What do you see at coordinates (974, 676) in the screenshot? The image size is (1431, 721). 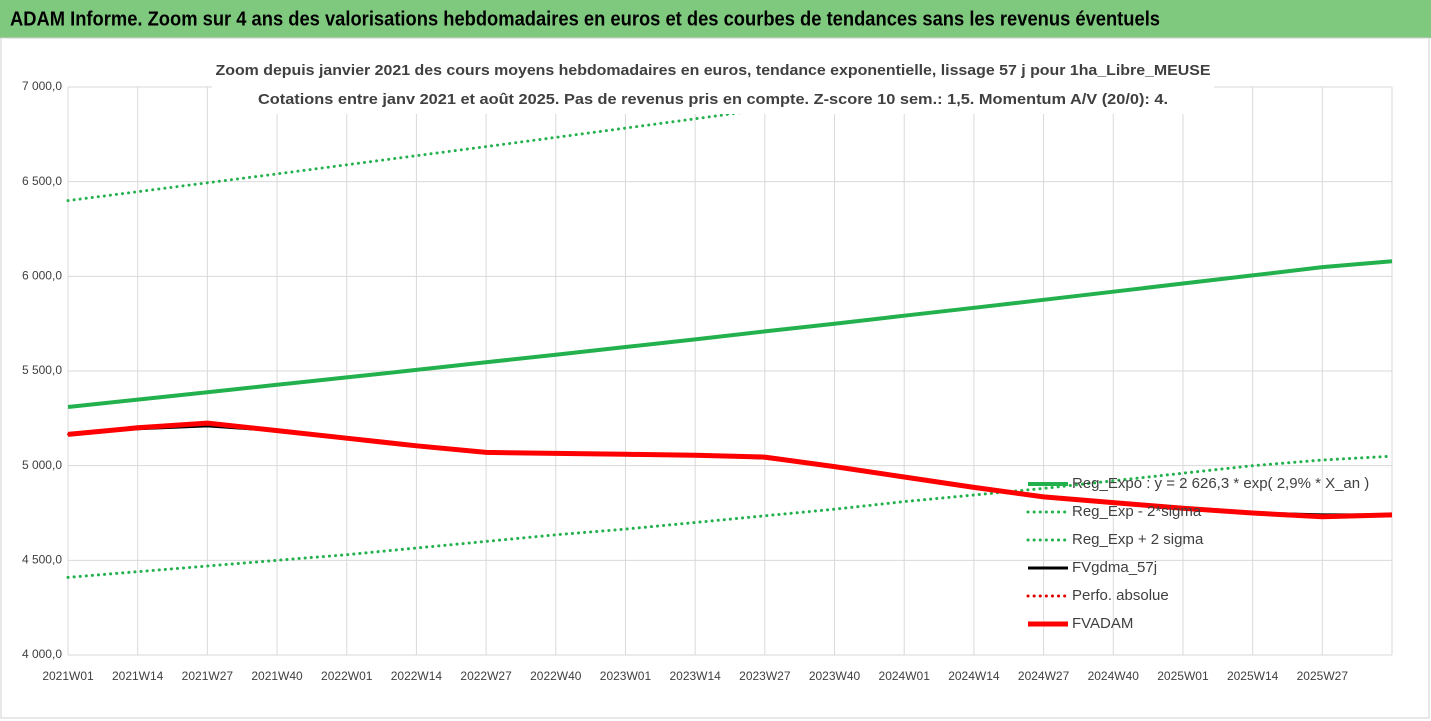 I see `x-tick-label: 2024W14` at bounding box center [974, 676].